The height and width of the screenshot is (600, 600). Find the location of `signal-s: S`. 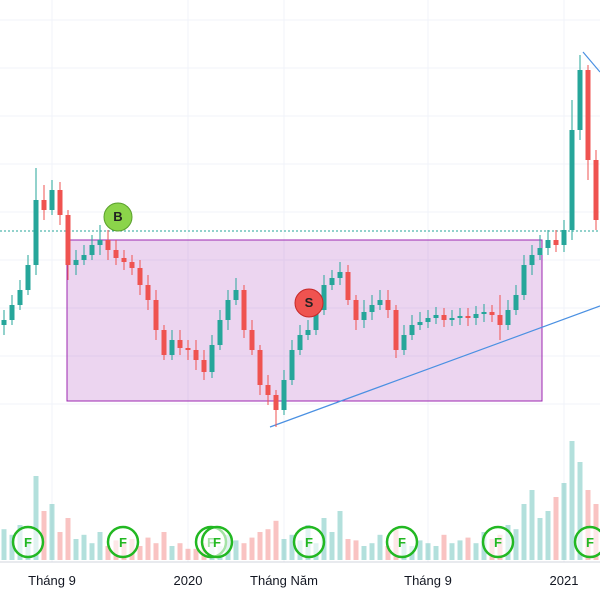

signal-s: S is located at coordinates (309, 303).